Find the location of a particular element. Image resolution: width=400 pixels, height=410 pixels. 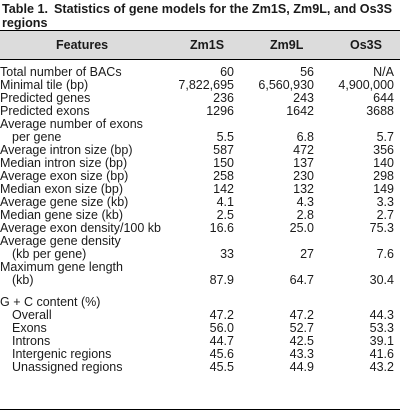

feature-cell: Average gene density is located at coordinates (60, 241).